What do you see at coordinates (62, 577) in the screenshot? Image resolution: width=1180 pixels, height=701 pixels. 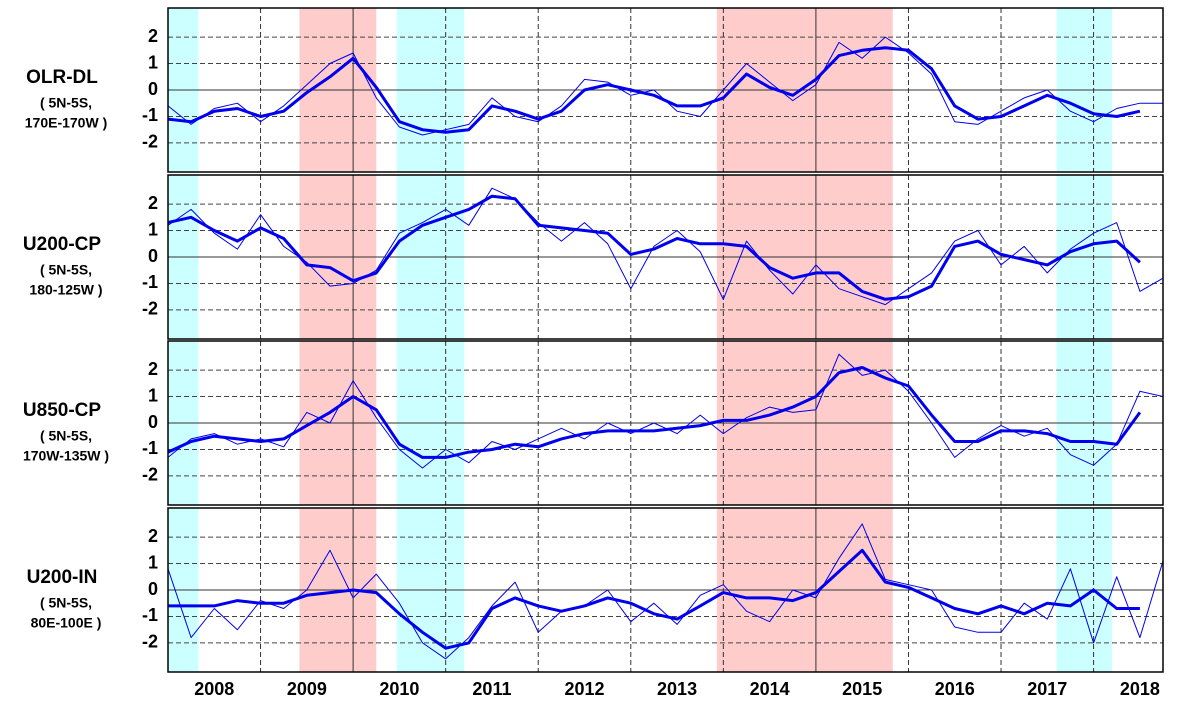 I see `panel-label: U200-IN` at bounding box center [62, 577].